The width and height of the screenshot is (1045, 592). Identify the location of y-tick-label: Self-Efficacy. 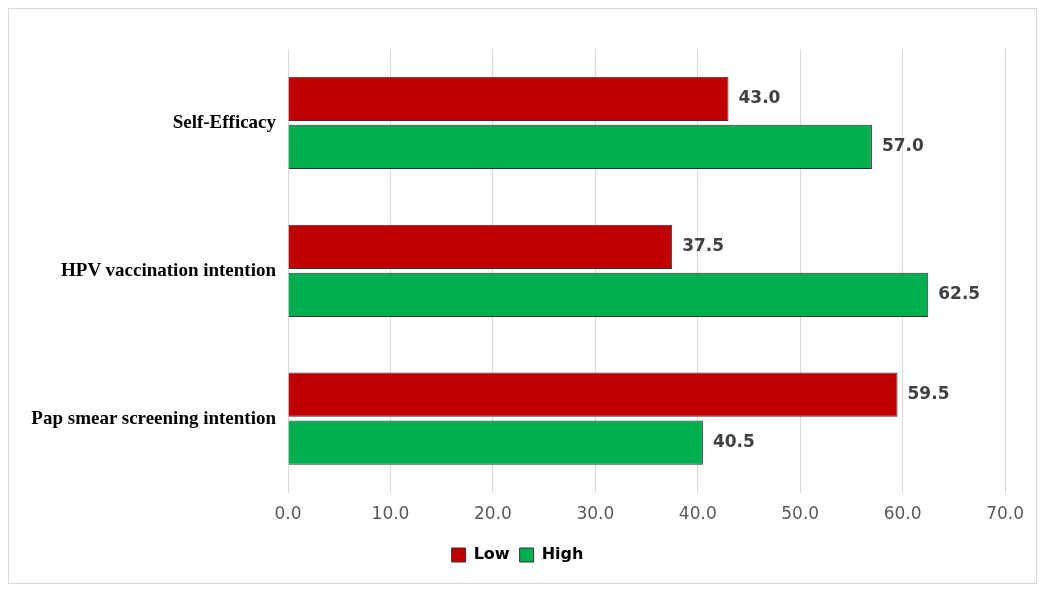
(224, 121).